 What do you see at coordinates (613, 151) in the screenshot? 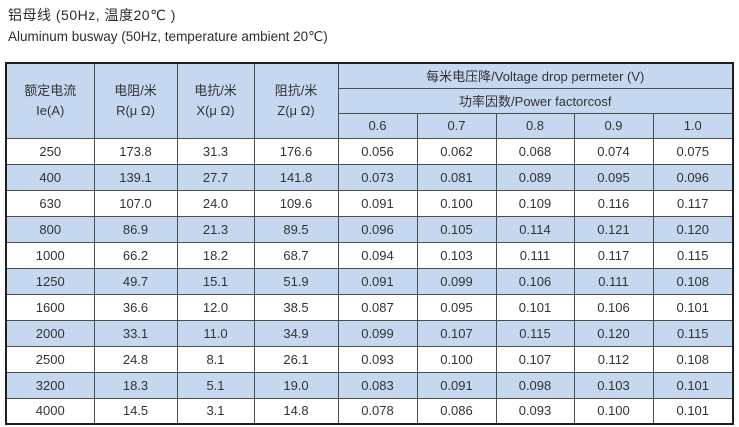
I see `table-cell: 0.074` at bounding box center [613, 151].